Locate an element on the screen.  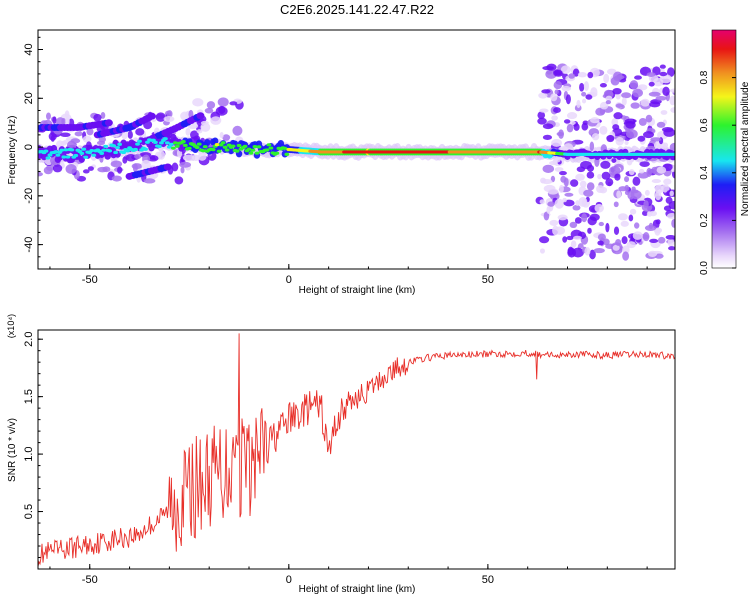
spectrogram-x-axis-label: Height of straight line (km) is located at coordinates (357, 290).